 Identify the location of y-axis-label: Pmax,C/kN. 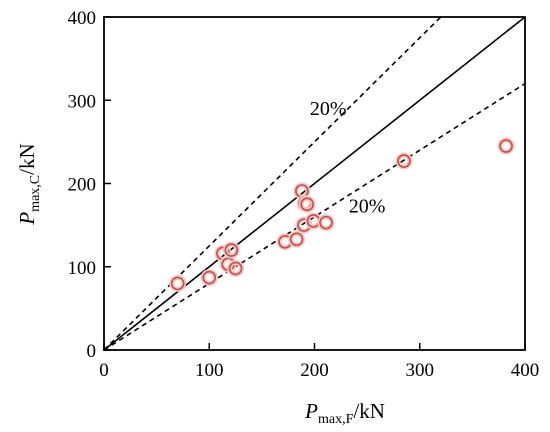
(29, 184).